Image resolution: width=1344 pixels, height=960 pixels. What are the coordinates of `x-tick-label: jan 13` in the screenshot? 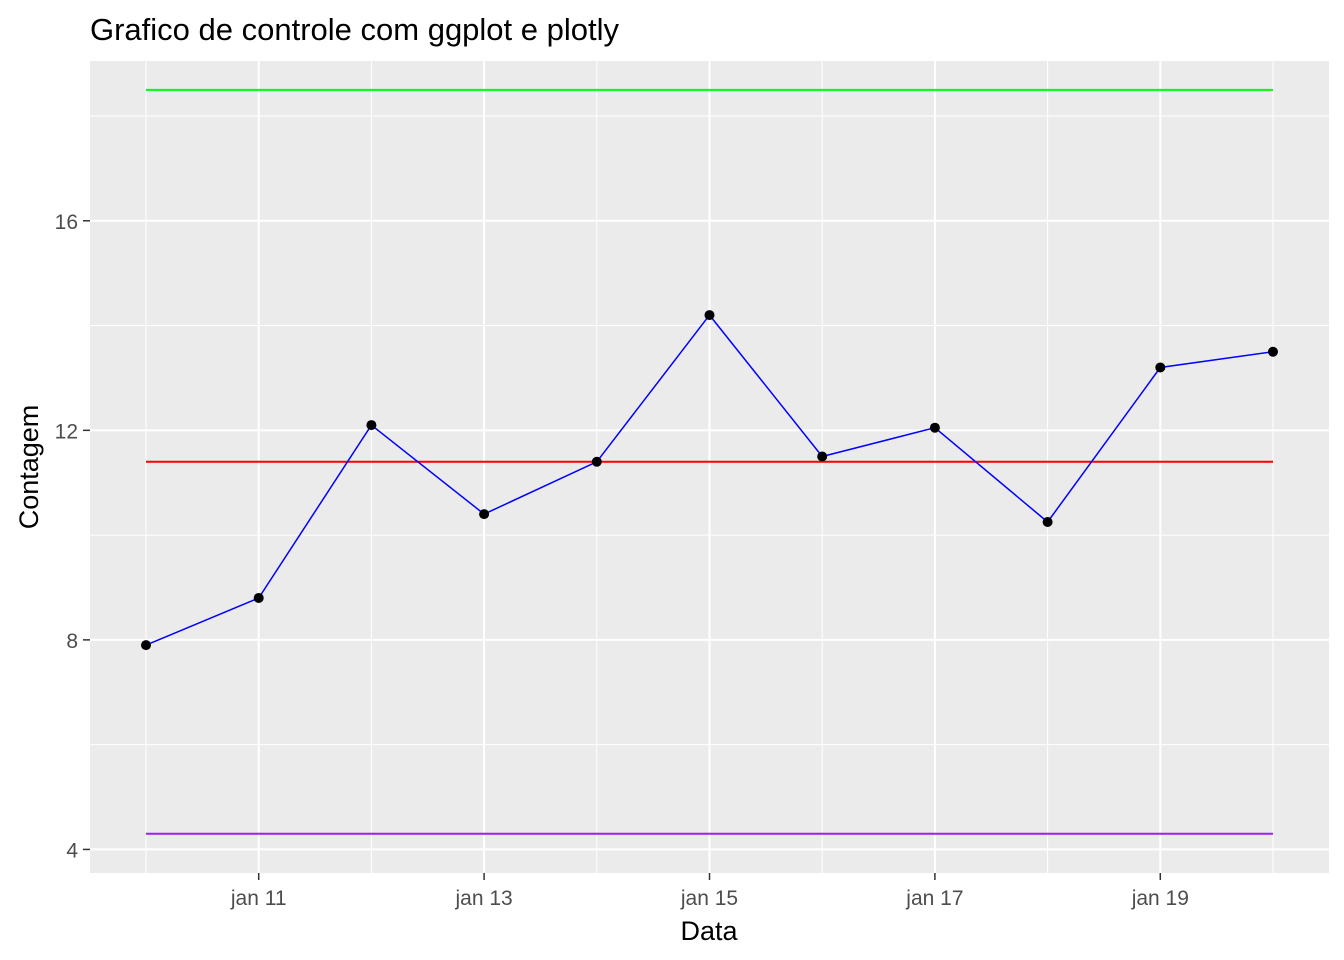 It's located at (483, 898).